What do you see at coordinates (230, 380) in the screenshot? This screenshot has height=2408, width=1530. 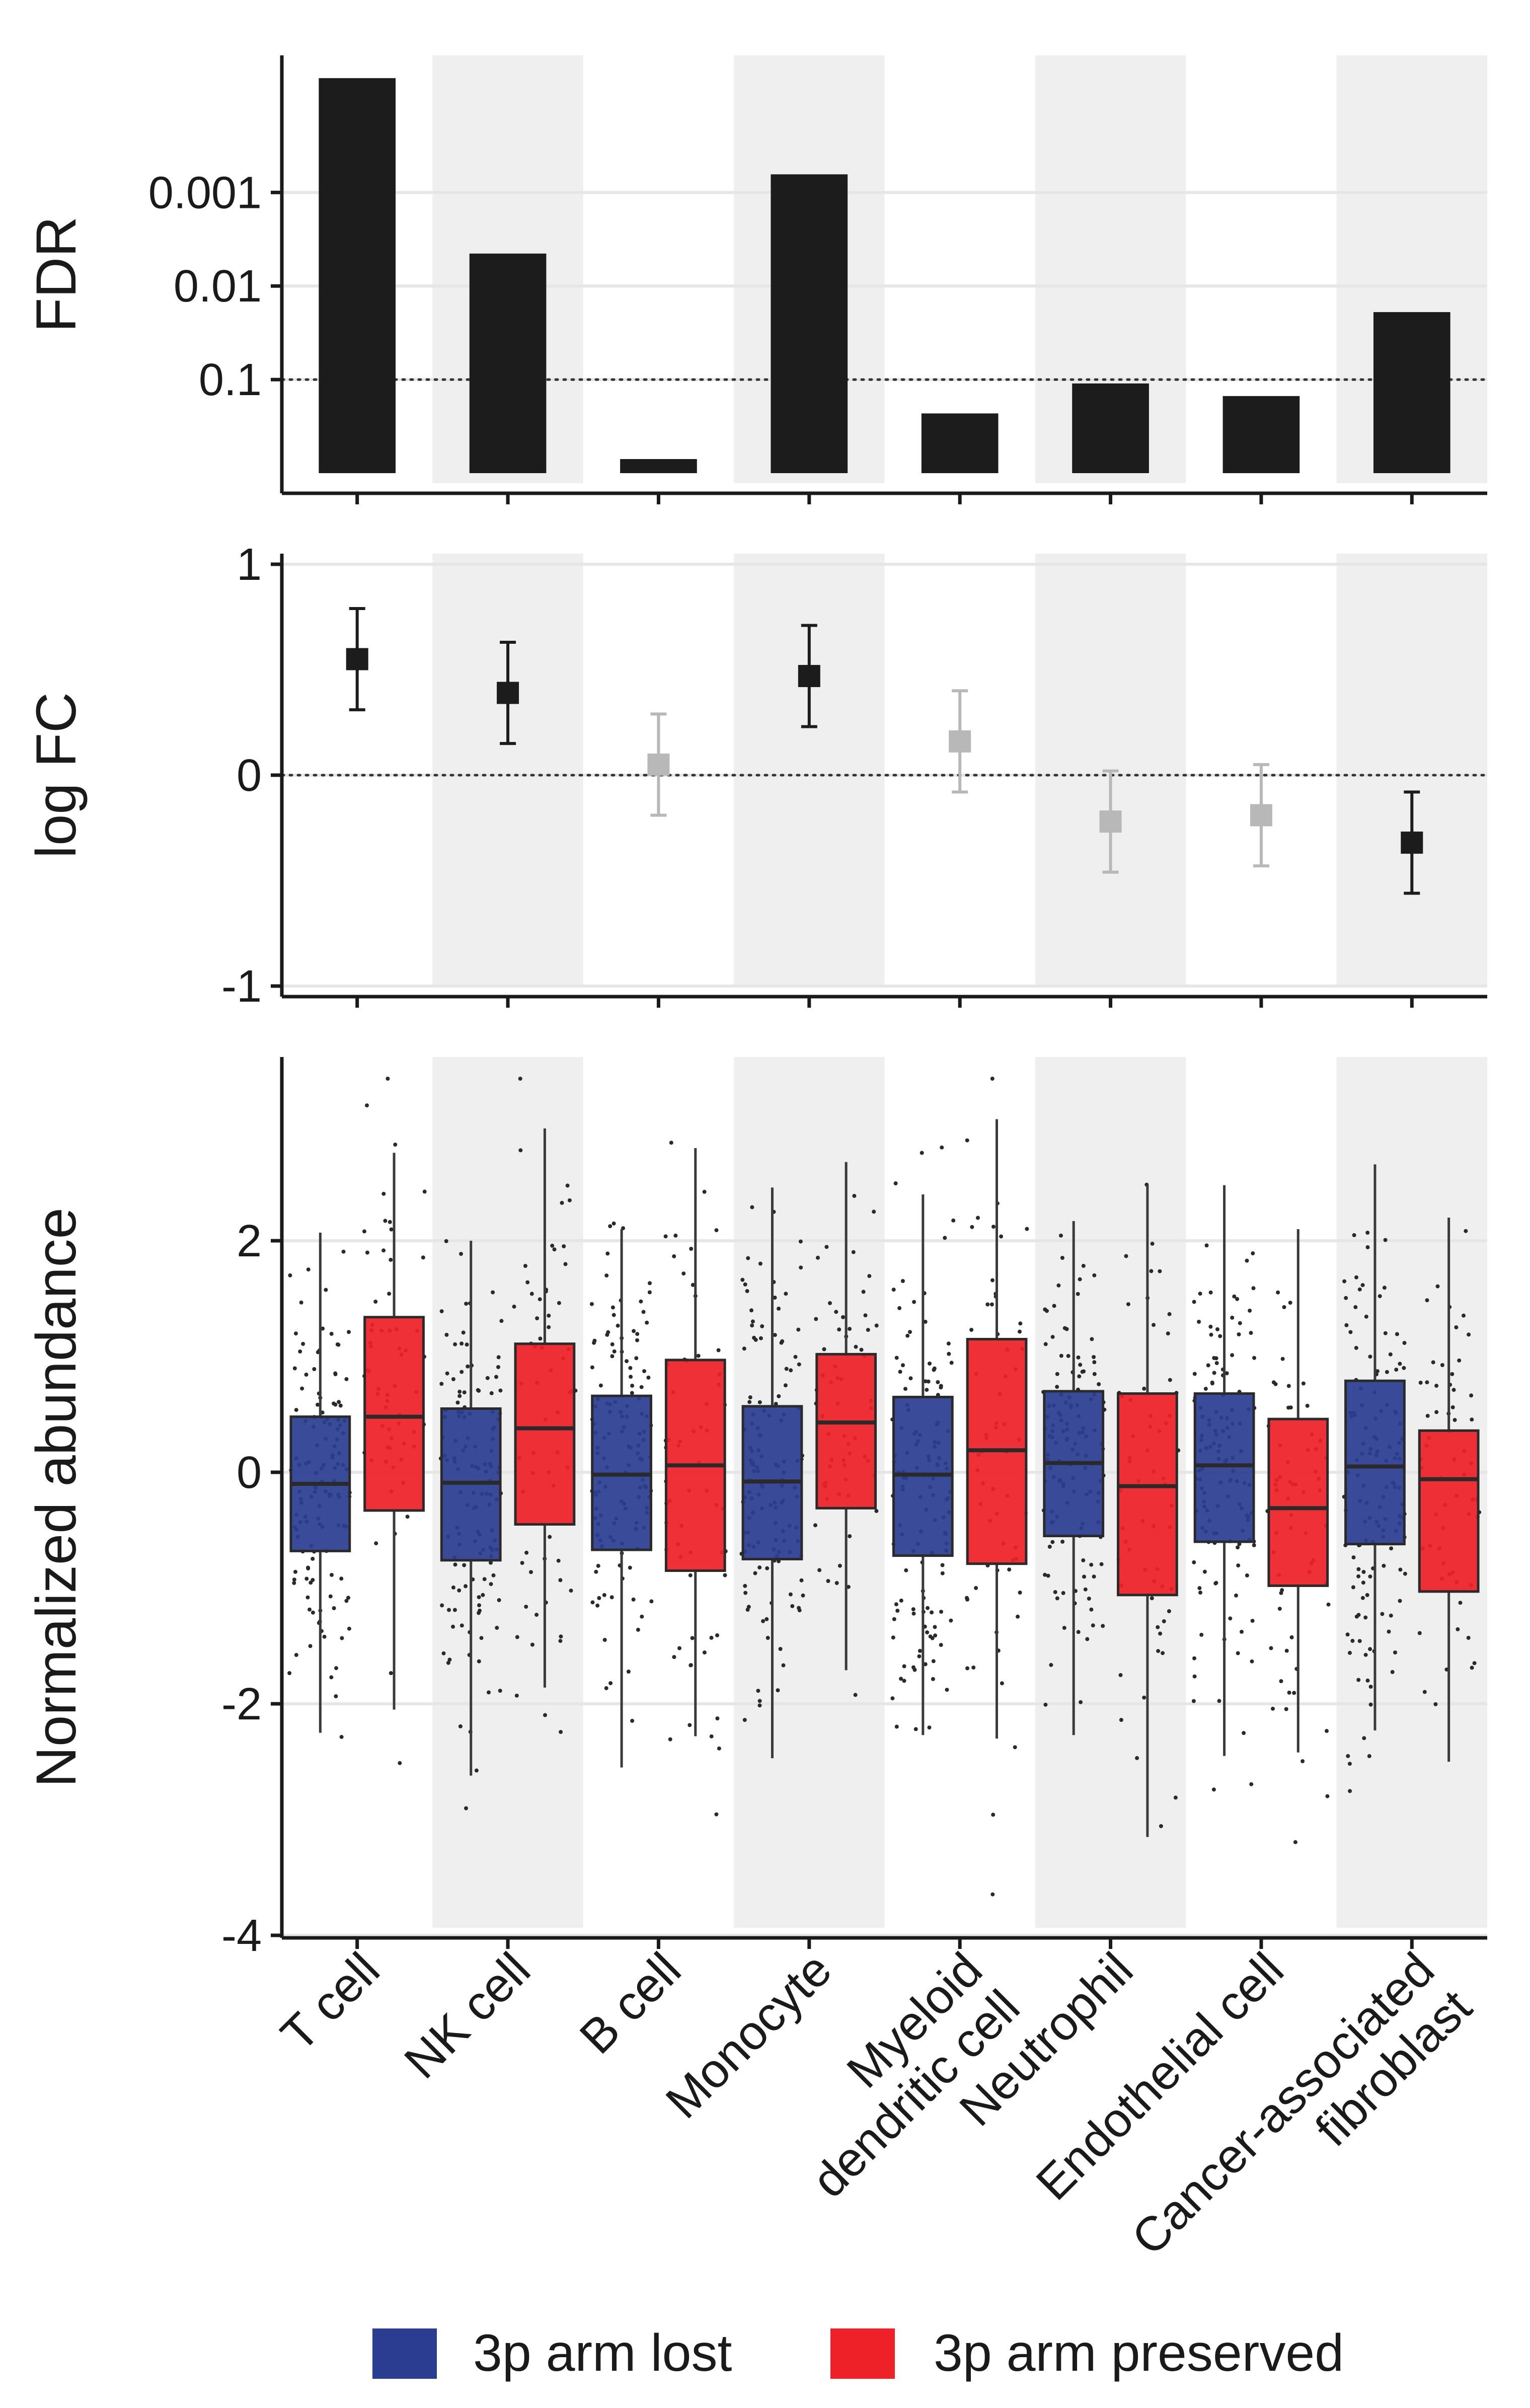 I see `fdr-y-tick-label: 0.1` at bounding box center [230, 380].